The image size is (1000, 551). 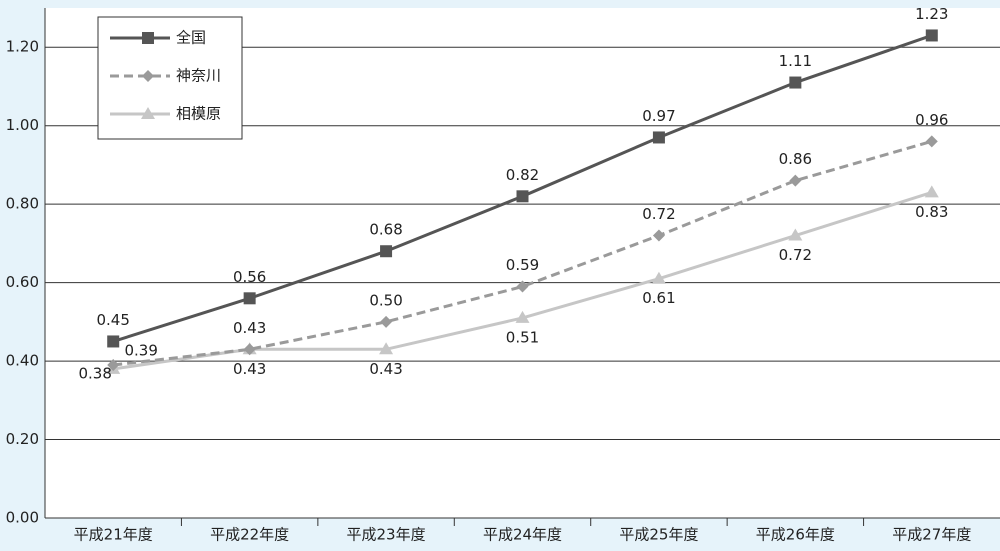 I want to click on data-label: 0.68, so click(x=385, y=230).